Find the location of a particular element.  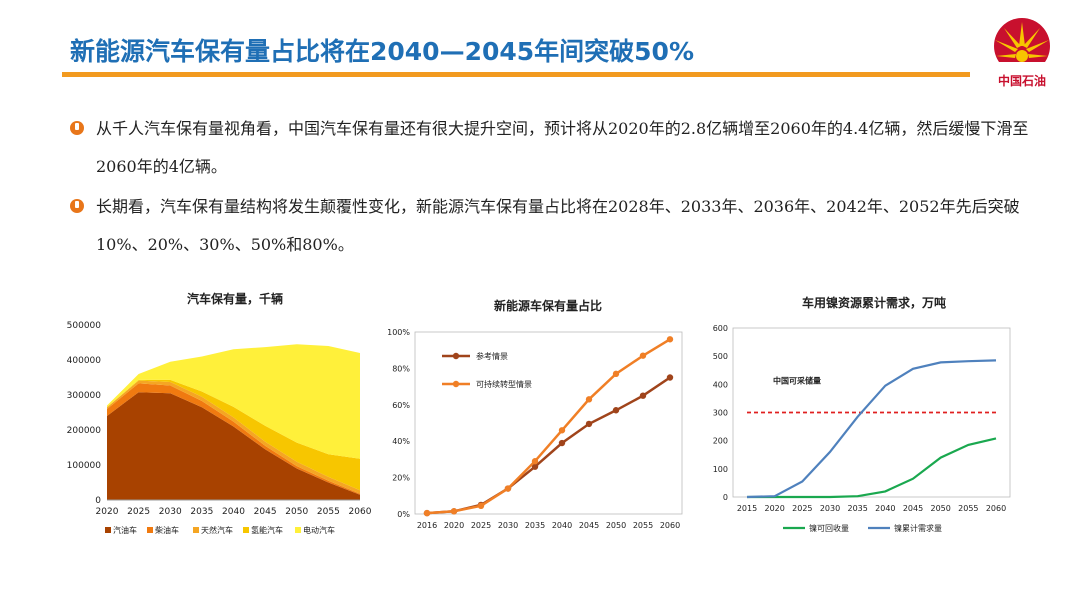

y-tick-label: 100 is located at coordinates (720, 469).